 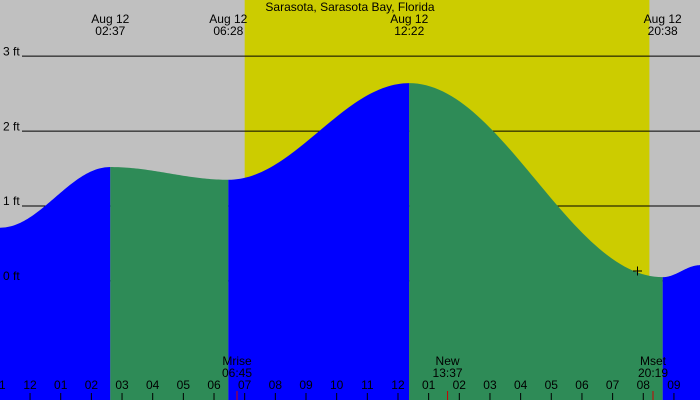 What do you see at coordinates (409, 31) in the screenshot?
I see `event-time: 12:22` at bounding box center [409, 31].